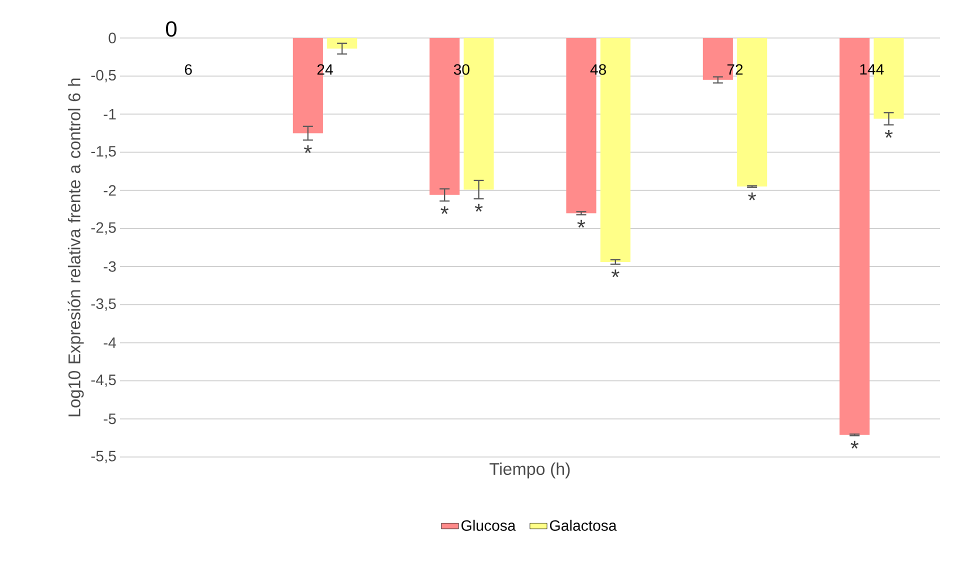 This screenshot has width=958, height=583. What do you see at coordinates (171, 29) in the screenshot?
I see `data-label: 0` at bounding box center [171, 29].